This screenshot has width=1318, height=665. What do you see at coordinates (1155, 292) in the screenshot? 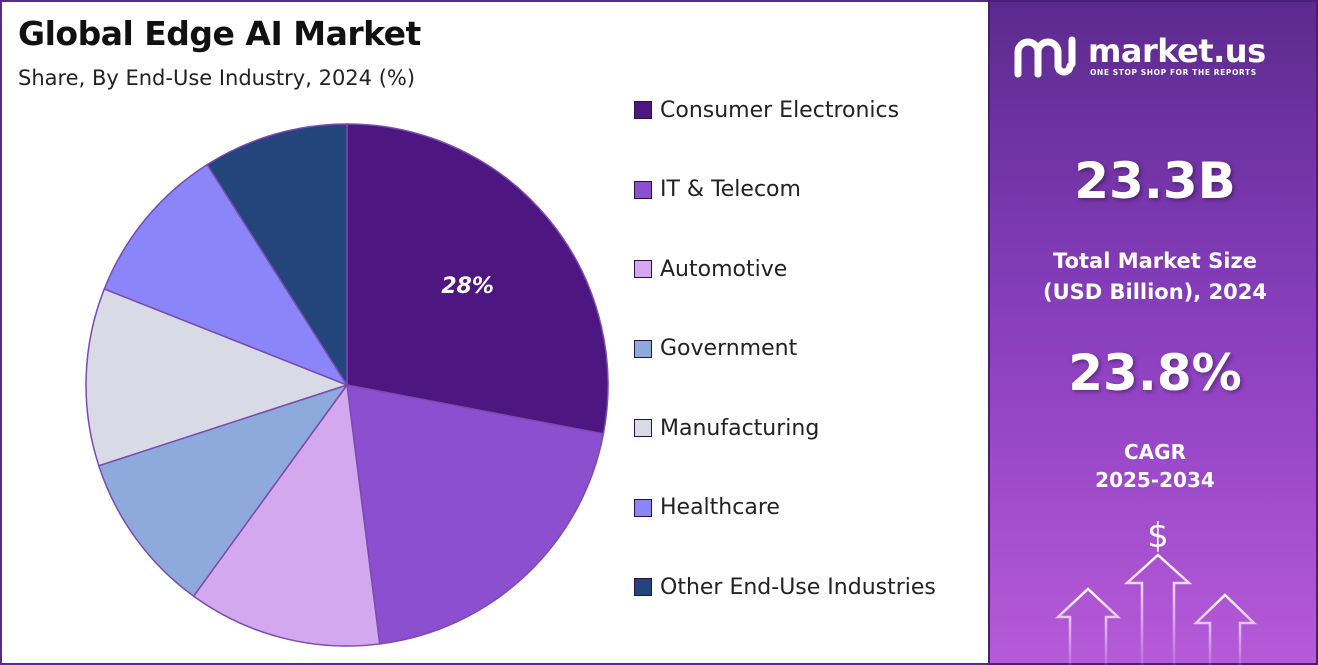
I see `market-size-label-line2: (USD Billion), 2024` at bounding box center [1155, 292].